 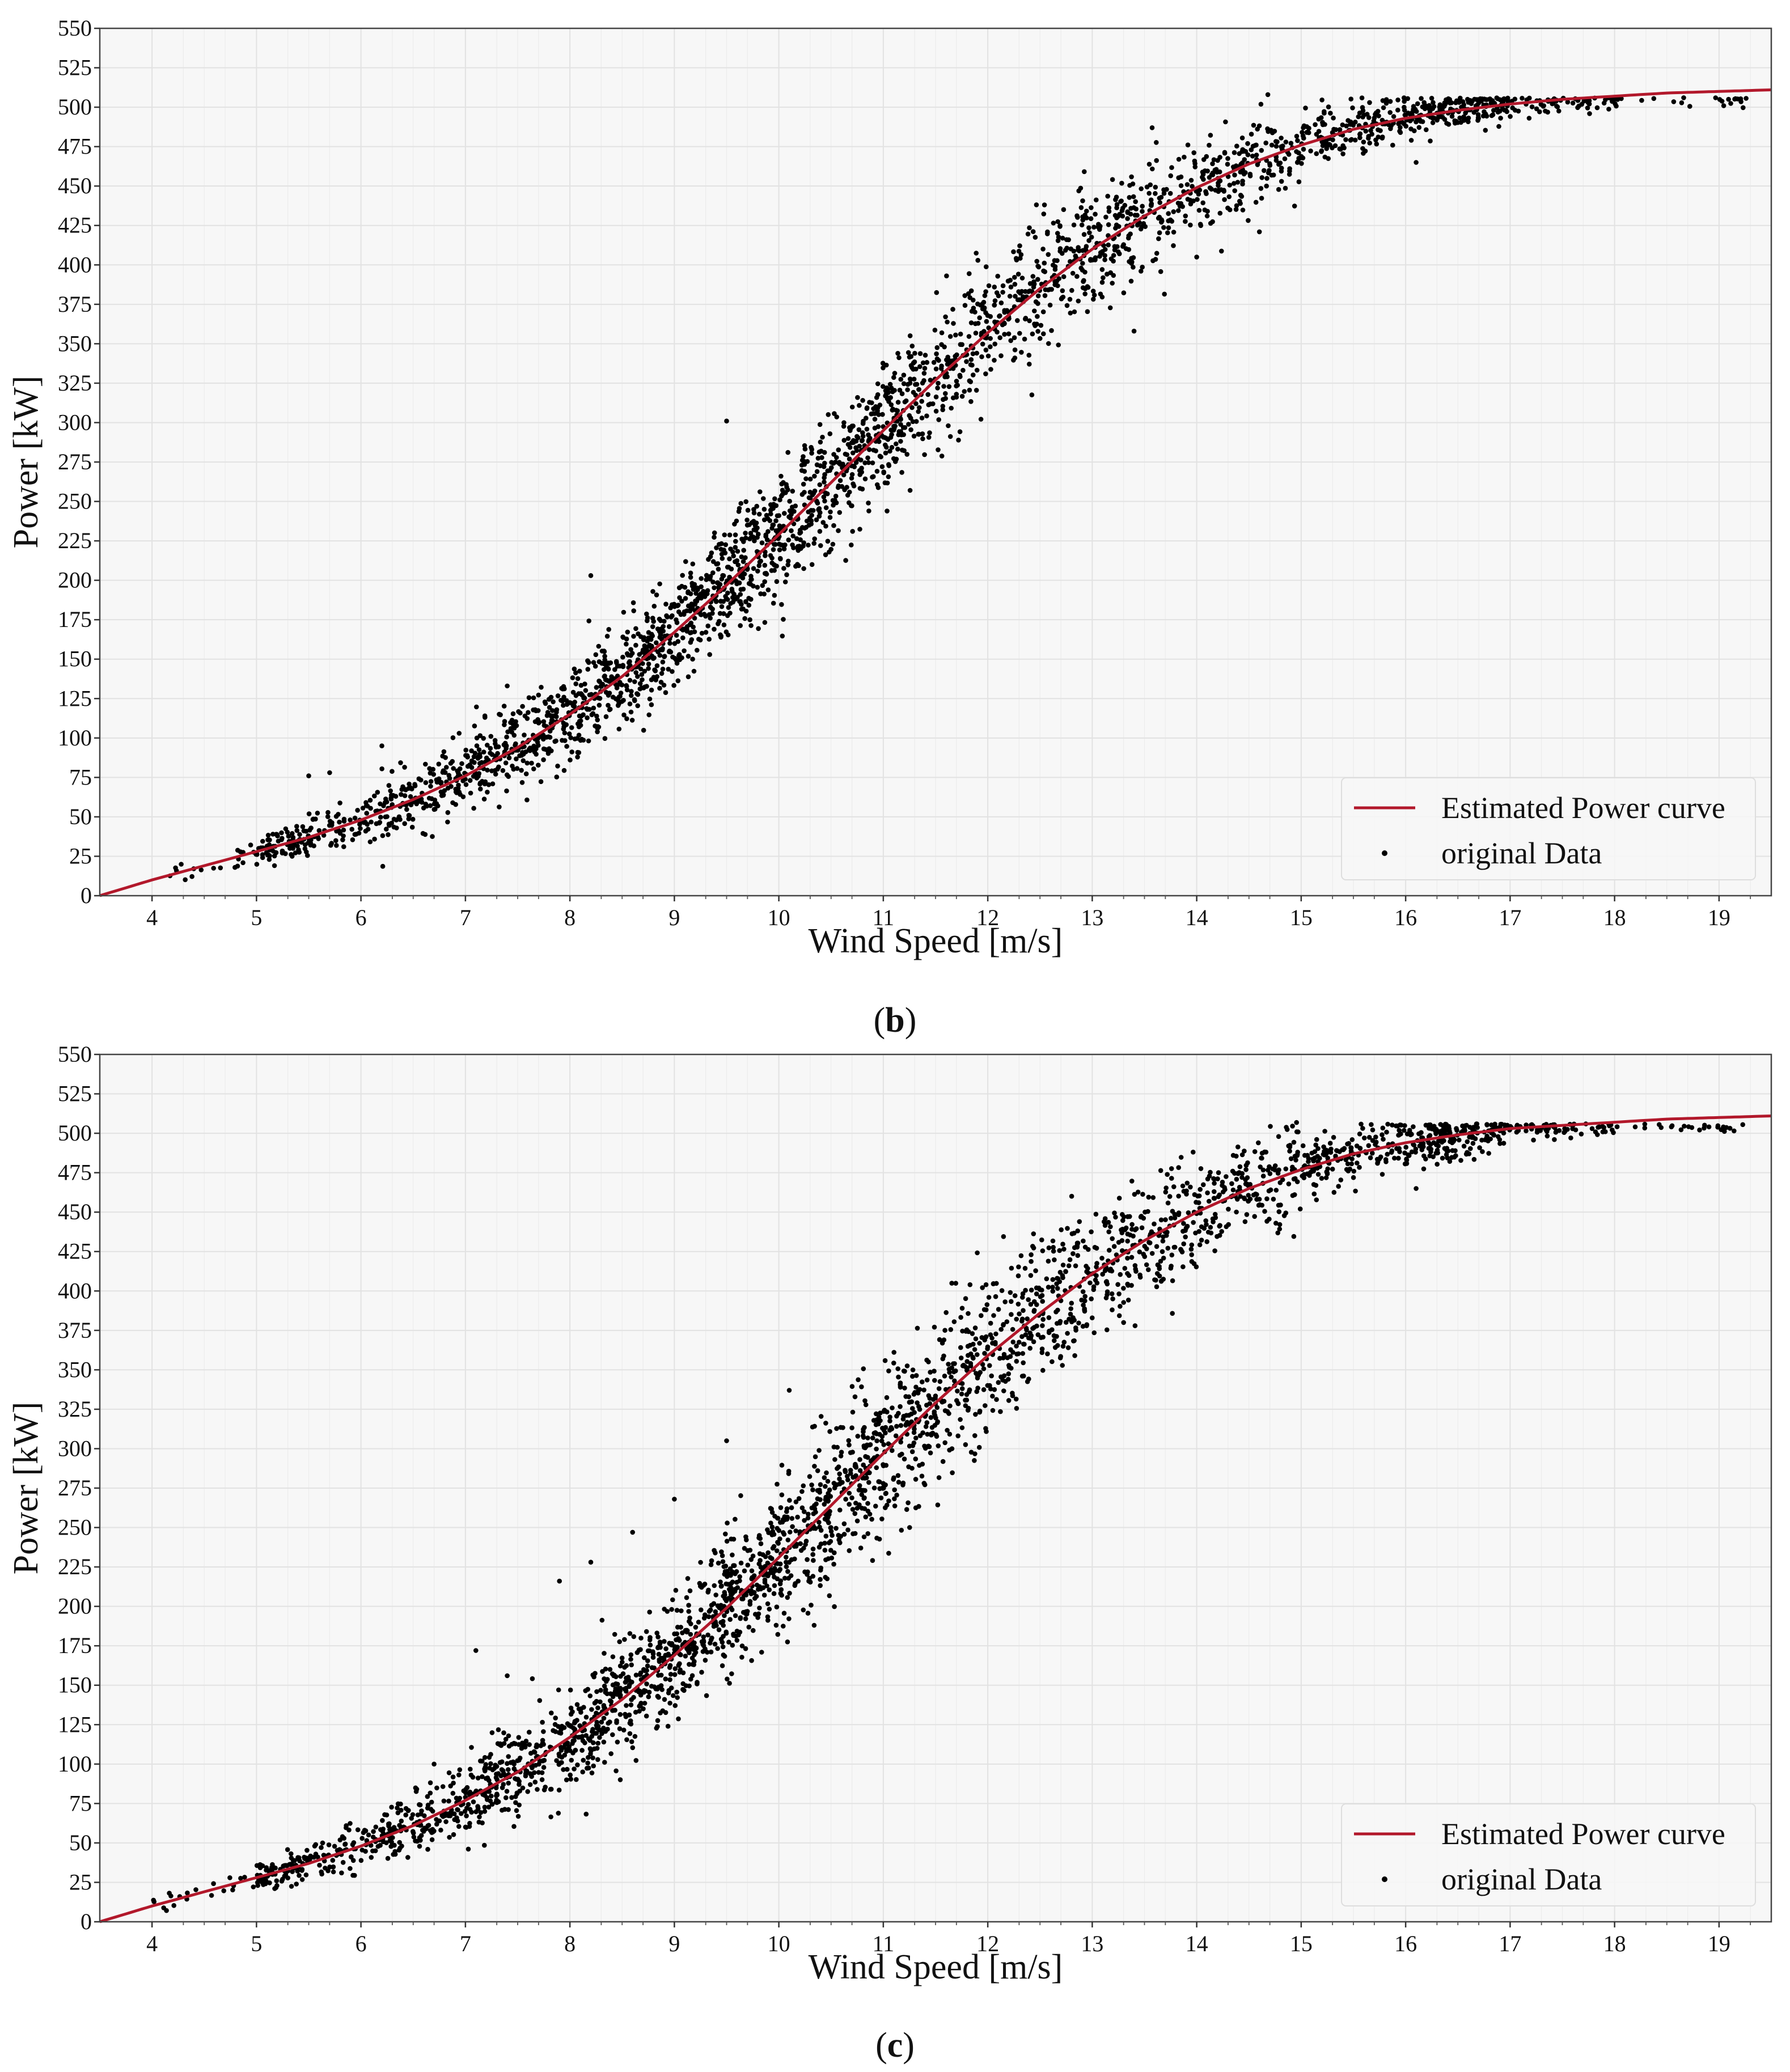 I want to click on y-tick-label: 450, so click(x=75, y=185).